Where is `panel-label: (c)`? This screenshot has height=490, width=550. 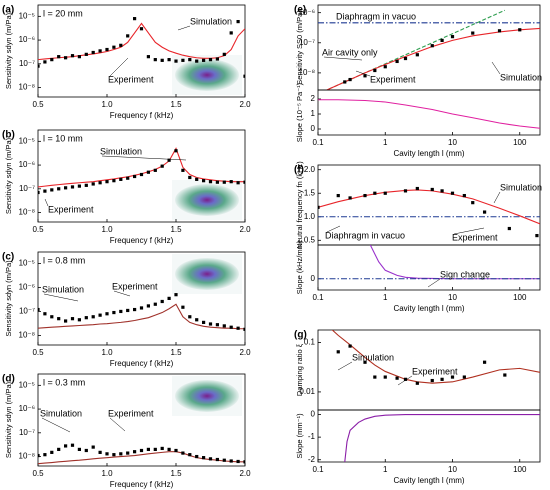
panel-label: (c) is located at coordinates (8, 257).